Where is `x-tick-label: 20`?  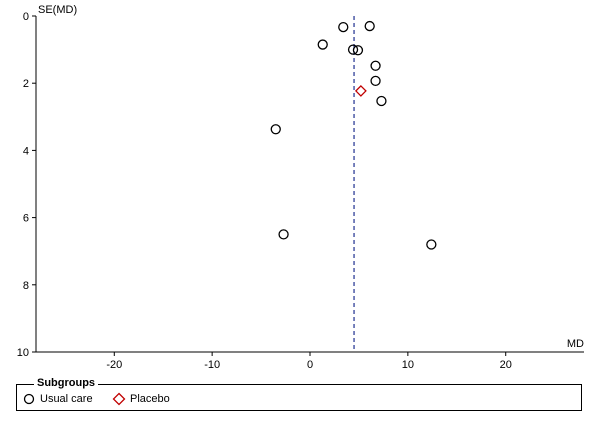
x-tick-label: 20 is located at coordinates (506, 365).